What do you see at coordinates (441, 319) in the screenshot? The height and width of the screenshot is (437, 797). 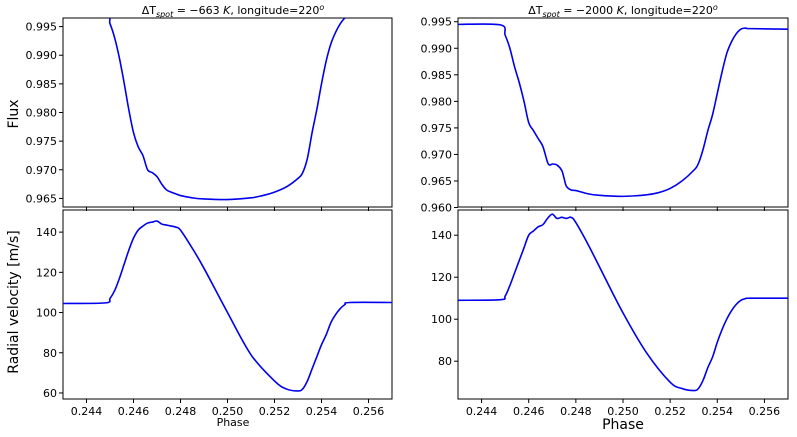 I see `right-rv-ytick-label: 100` at bounding box center [441, 319].